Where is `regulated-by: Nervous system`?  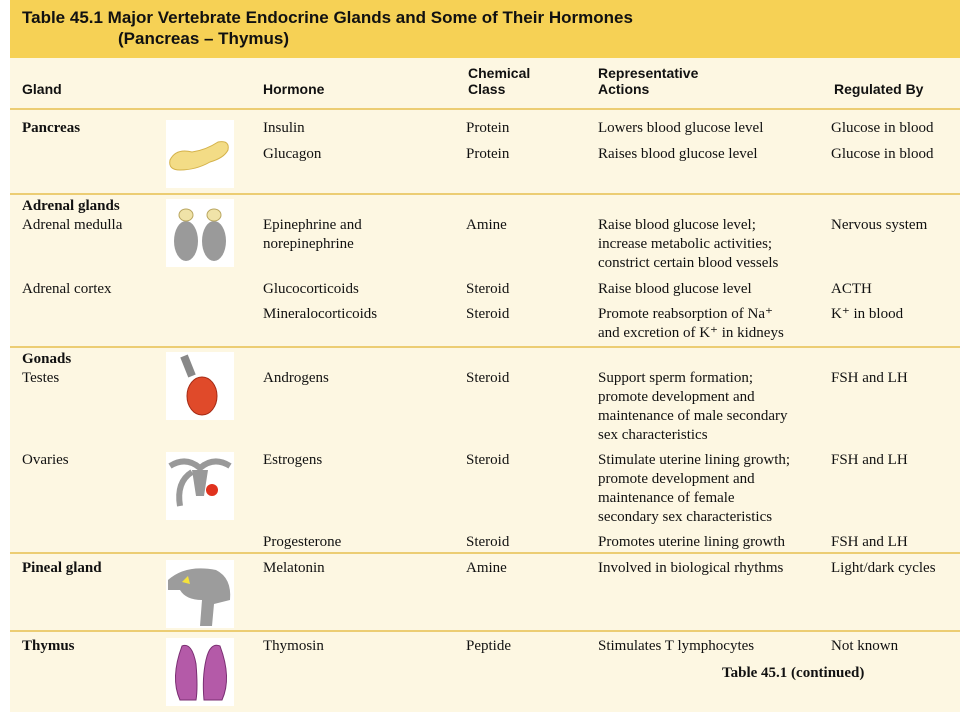 regulated-by: Nervous system is located at coordinates (879, 225).